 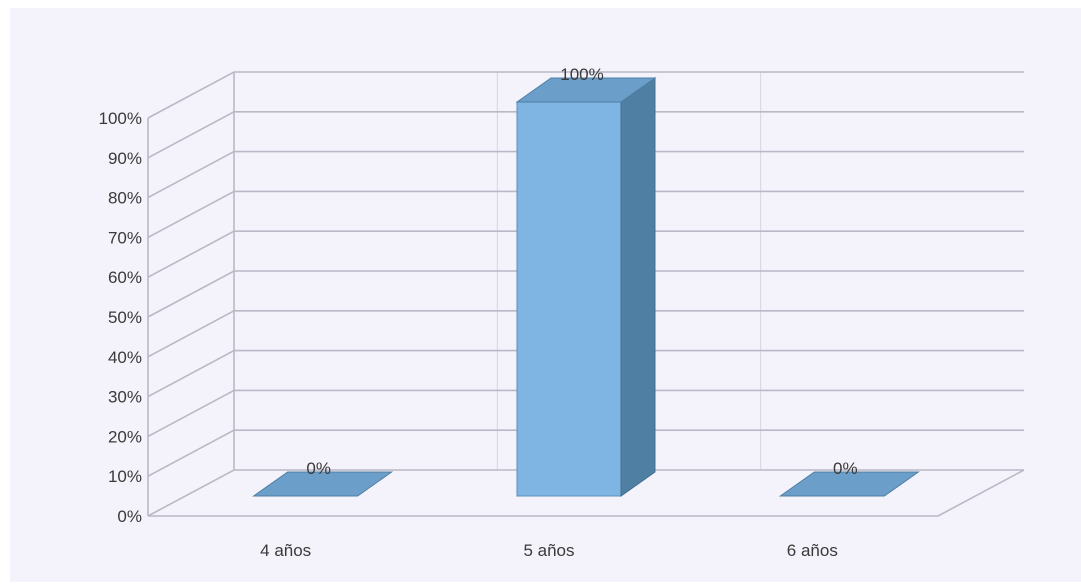 I want to click on y-tick-label: 100%, so click(x=120, y=118).